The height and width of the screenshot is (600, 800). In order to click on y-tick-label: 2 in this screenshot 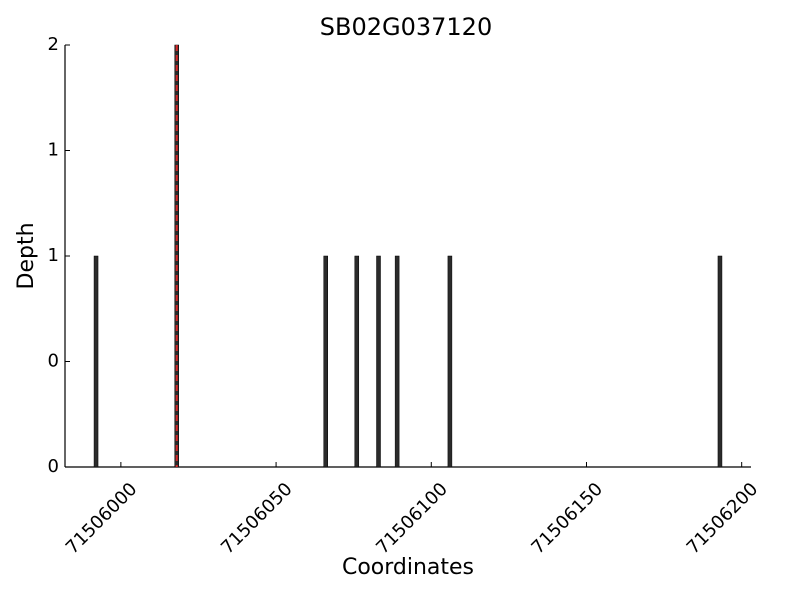, I will do `click(53, 44)`.